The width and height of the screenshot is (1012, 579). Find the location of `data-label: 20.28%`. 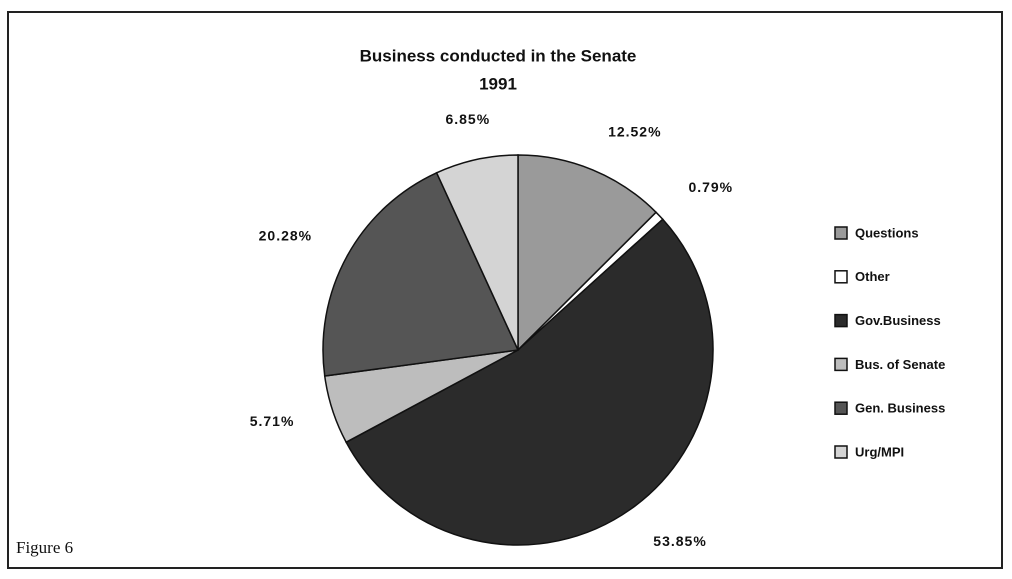

data-label: 20.28% is located at coordinates (285, 235).